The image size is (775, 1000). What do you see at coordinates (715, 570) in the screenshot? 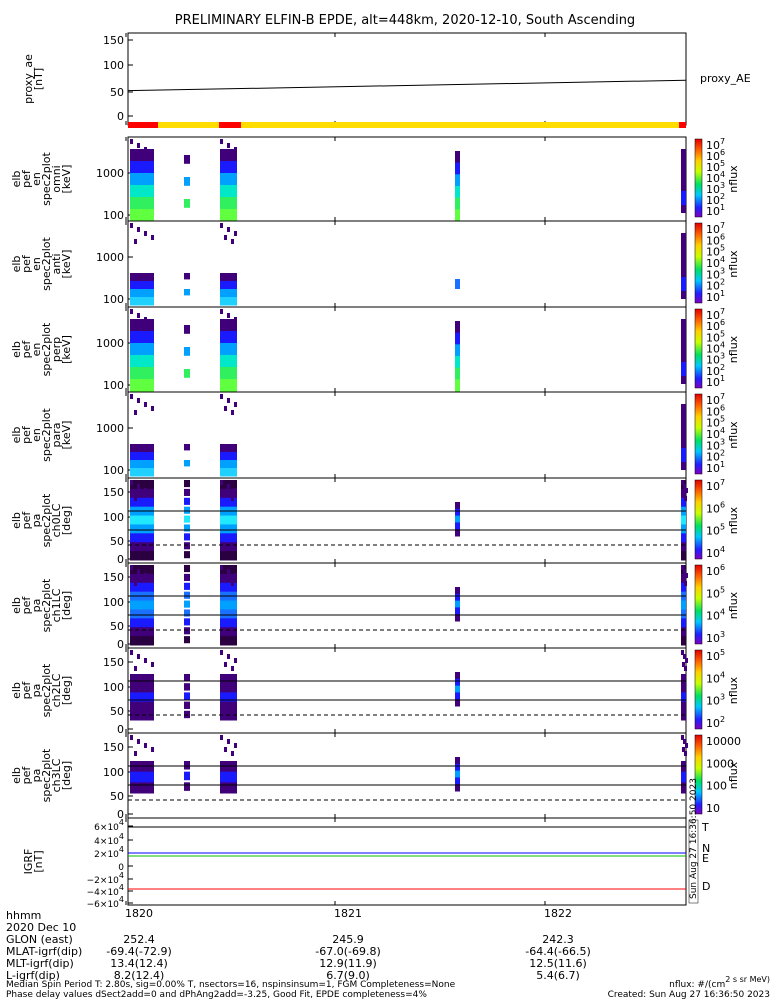
I see `colorbar-tick-label: 10⁶` at bounding box center [715, 570].